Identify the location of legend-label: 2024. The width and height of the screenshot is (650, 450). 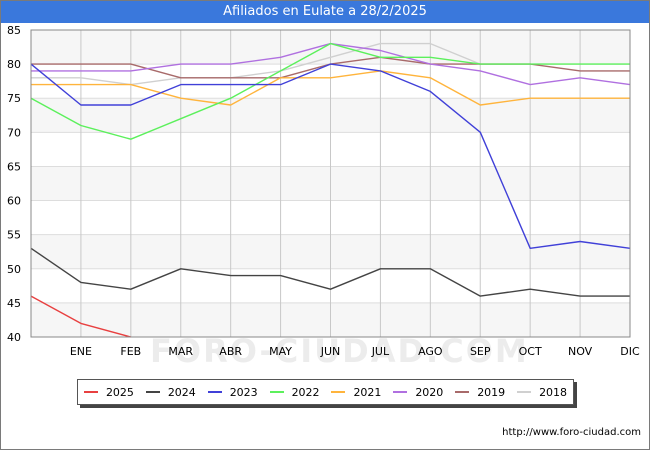
(181, 392).